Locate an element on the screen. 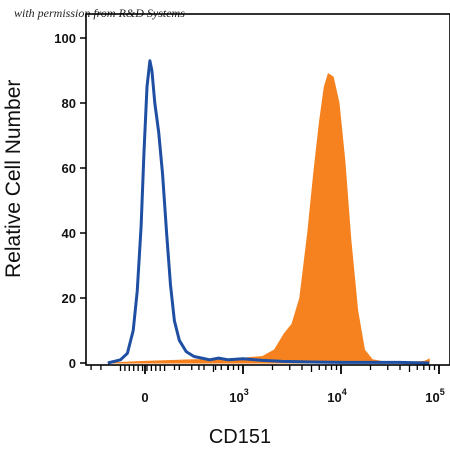  x-tick-label: 0 is located at coordinates (144, 397).